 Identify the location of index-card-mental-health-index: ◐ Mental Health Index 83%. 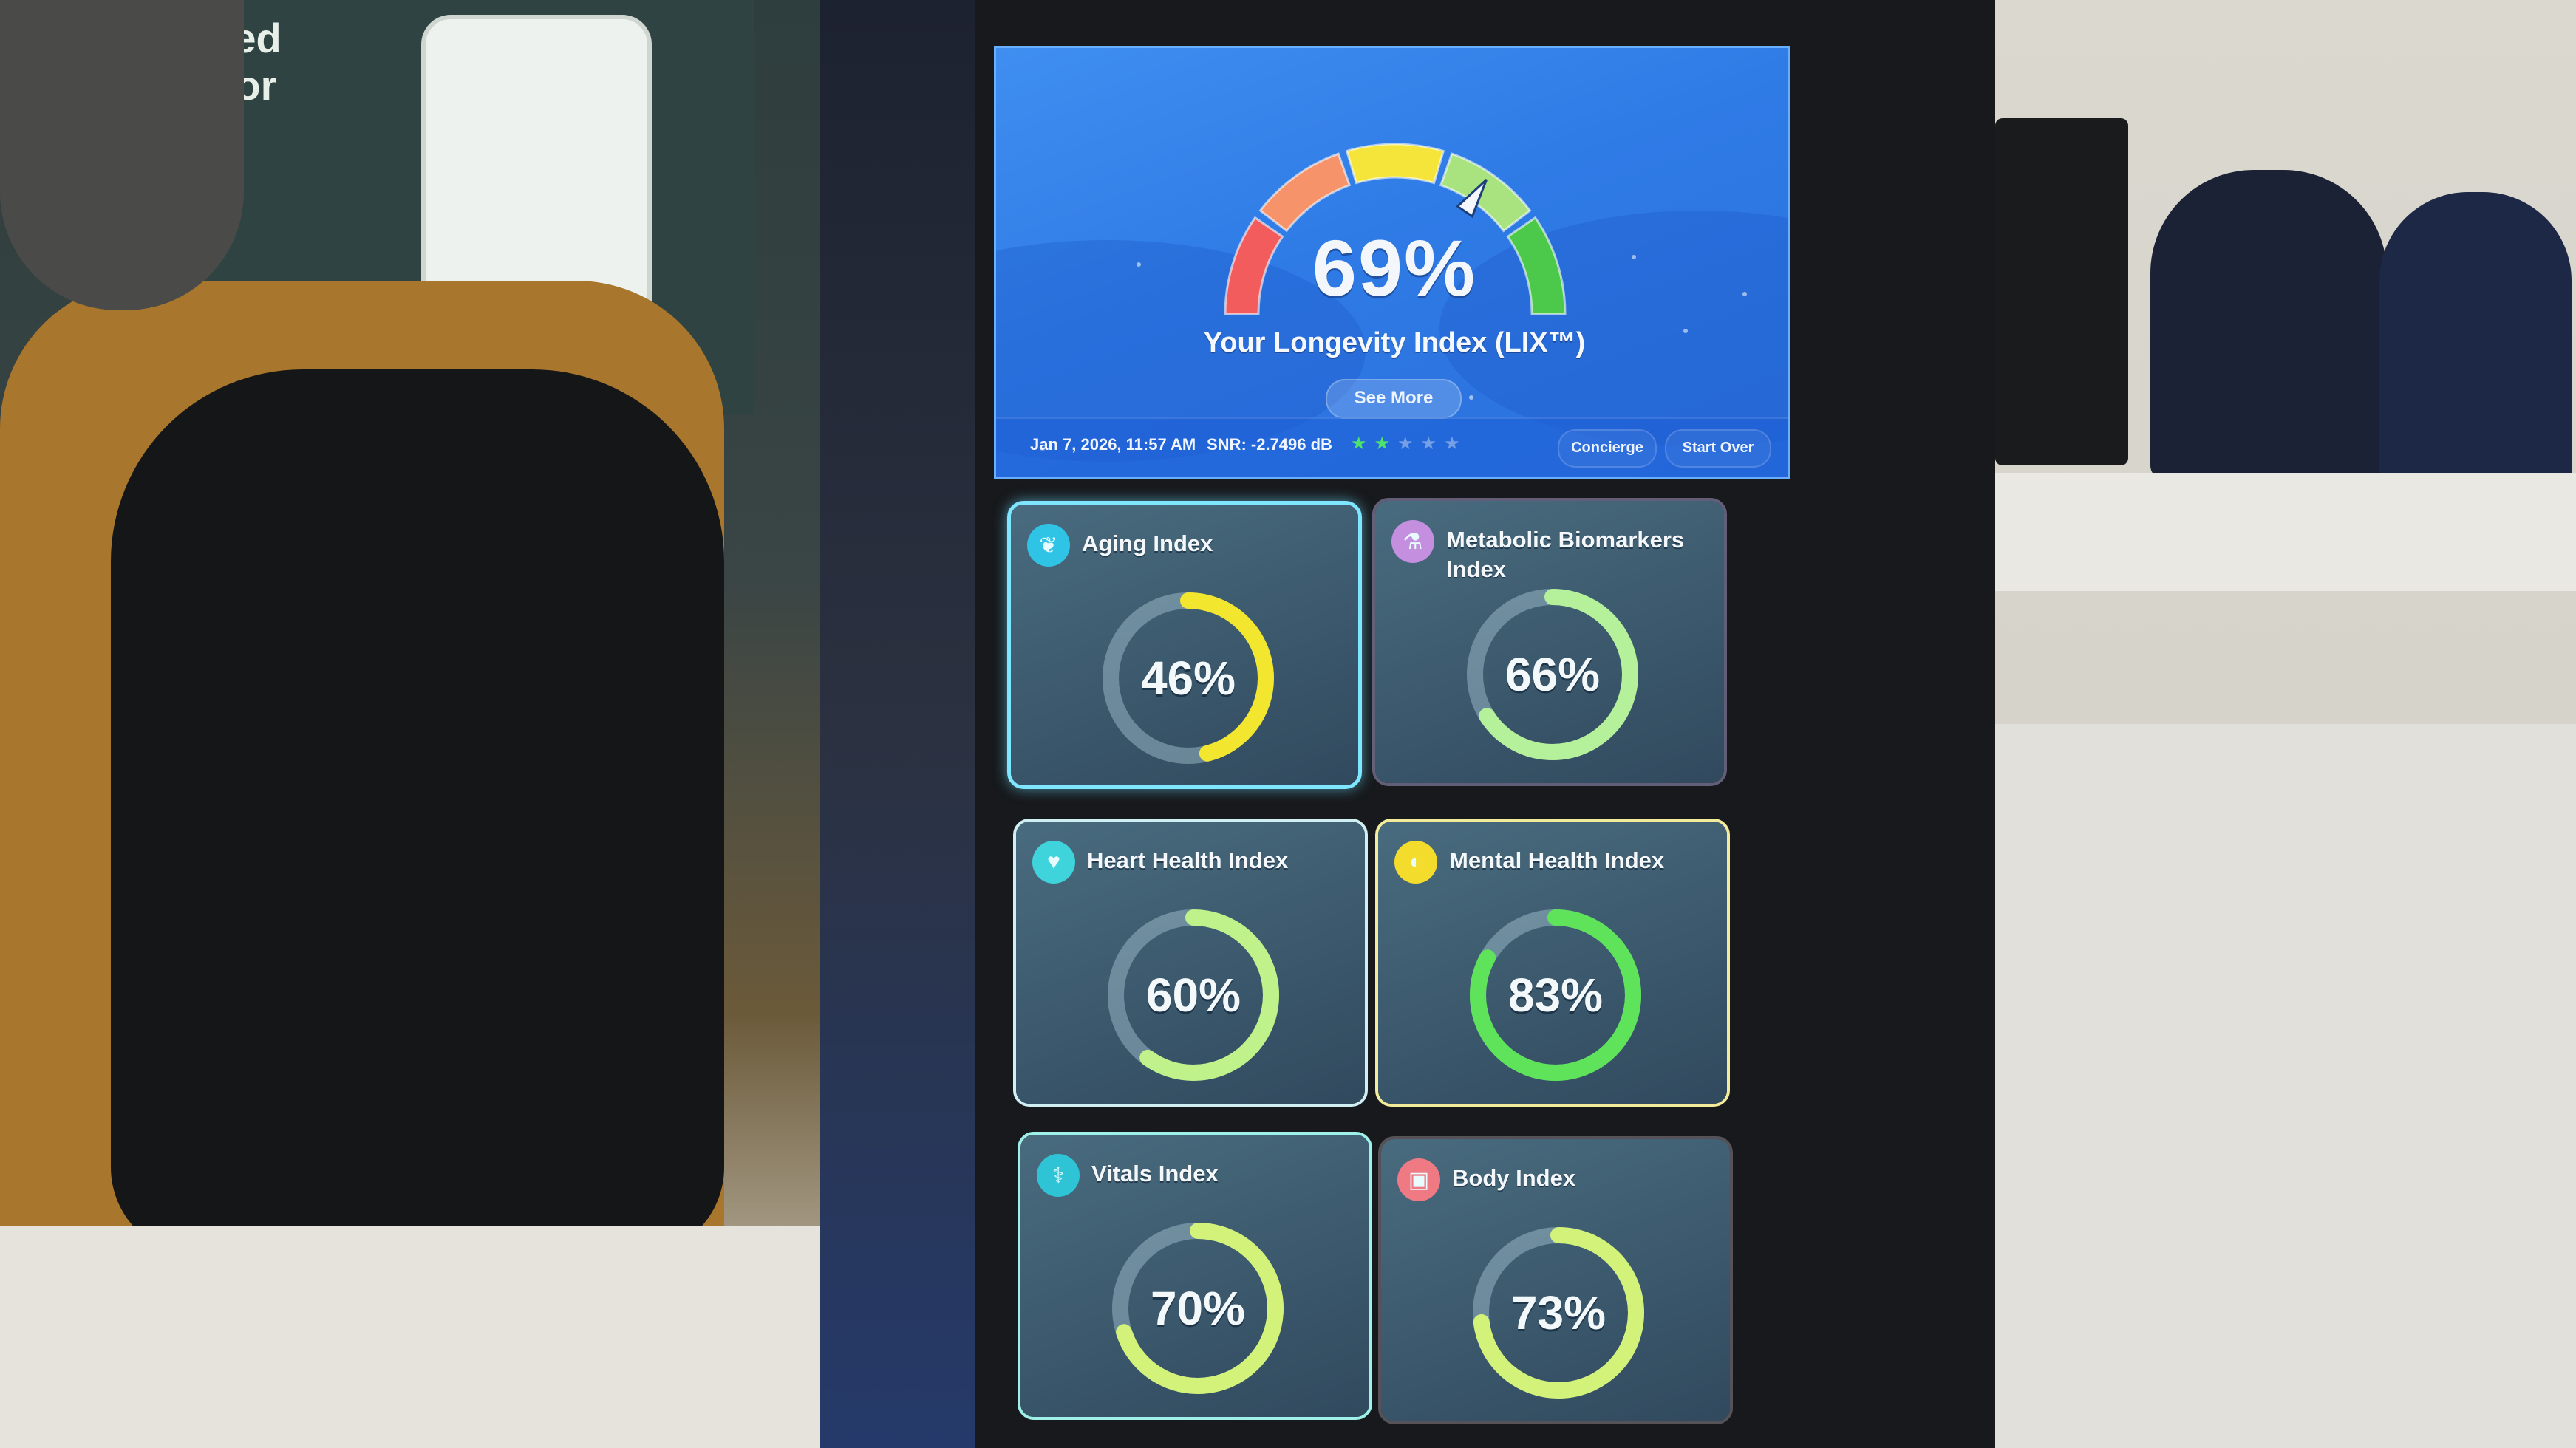
(1552, 963).